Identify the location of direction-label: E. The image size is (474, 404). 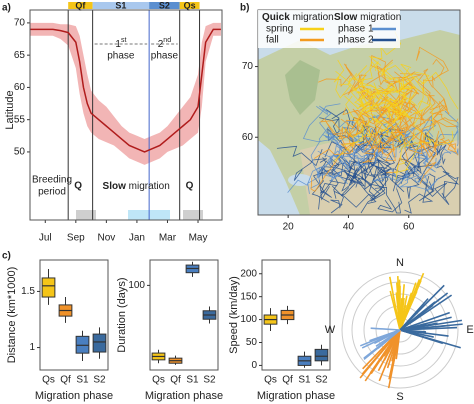
(469, 330).